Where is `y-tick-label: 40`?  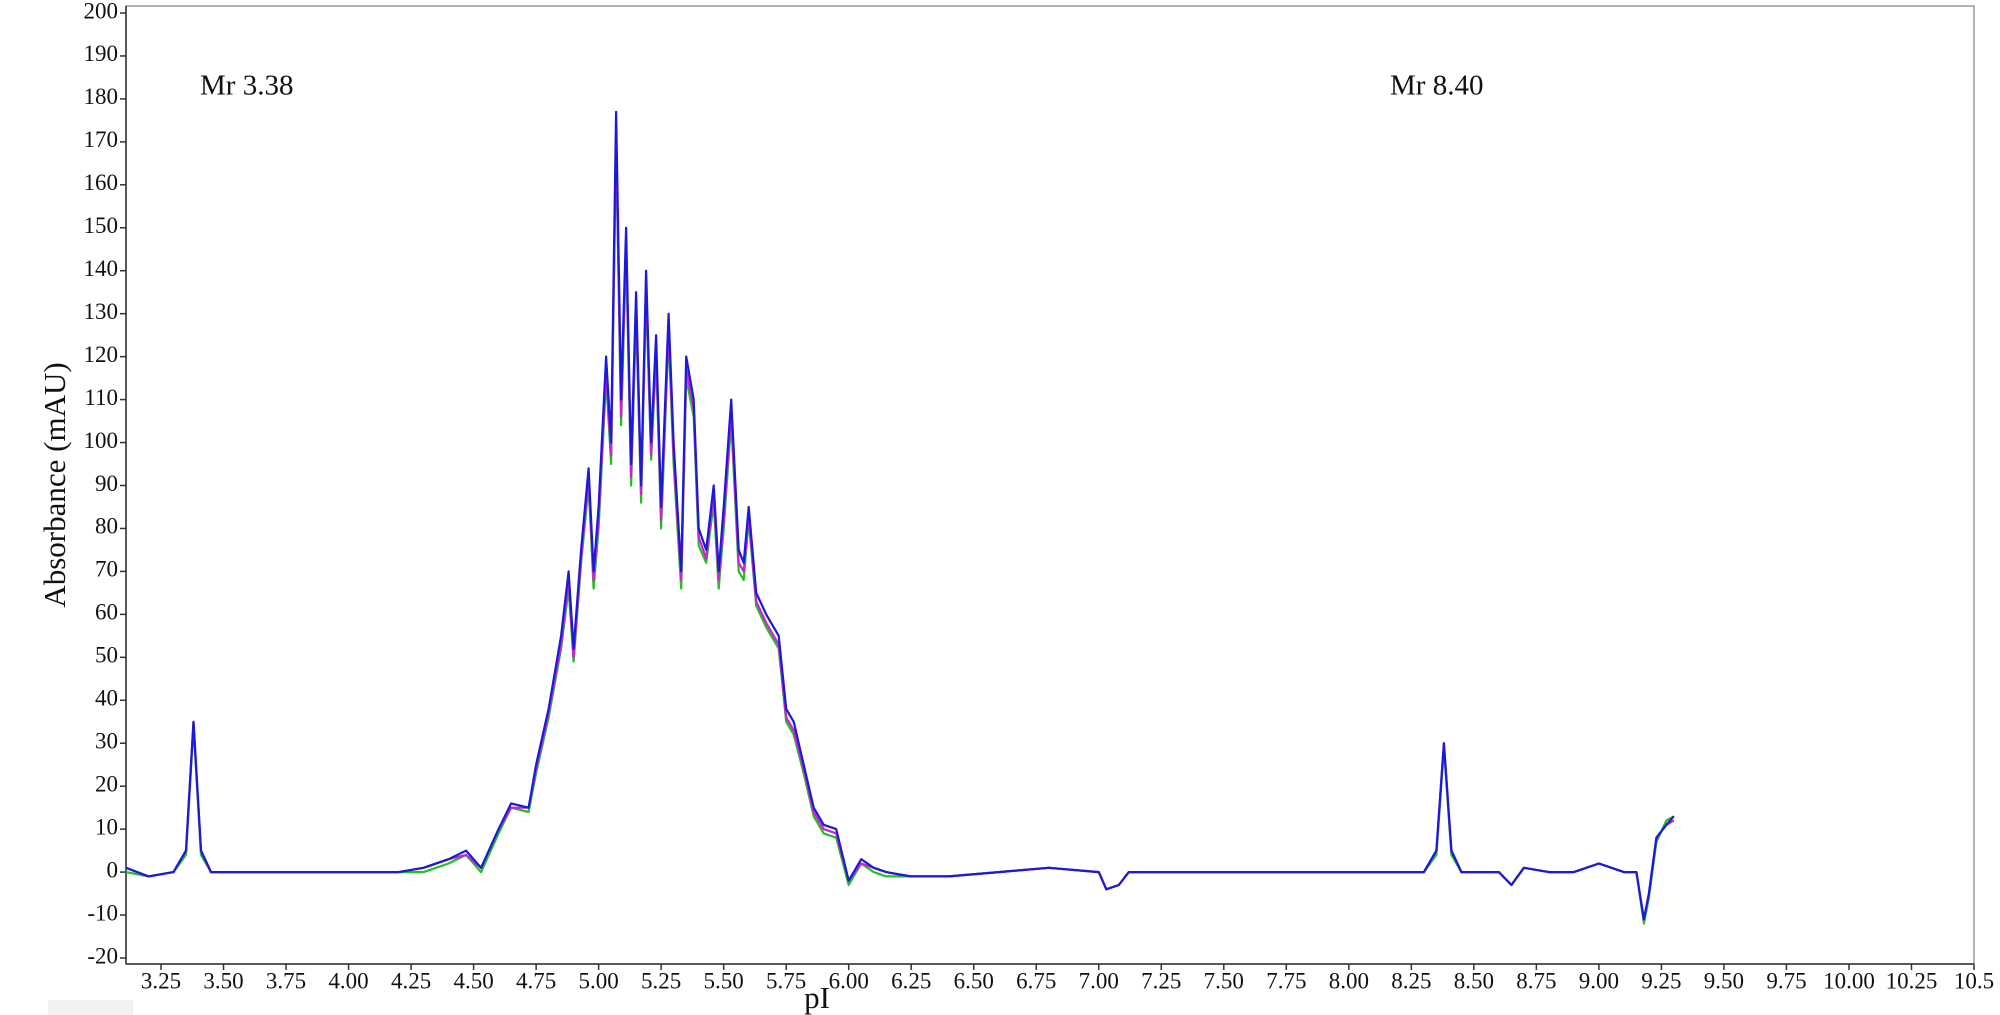 y-tick-label: 40 is located at coordinates (106, 698).